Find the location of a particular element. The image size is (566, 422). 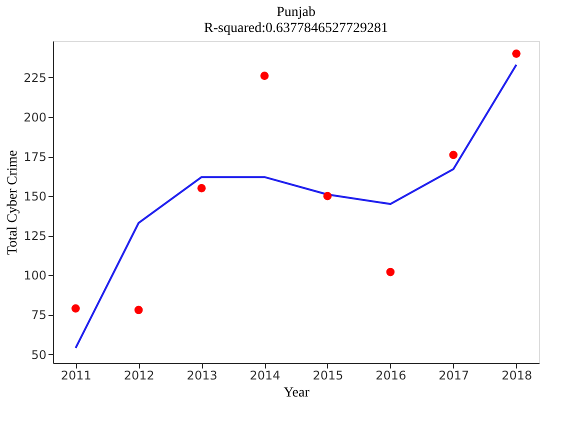

chart-title: Punjab is located at coordinates (296, 12).